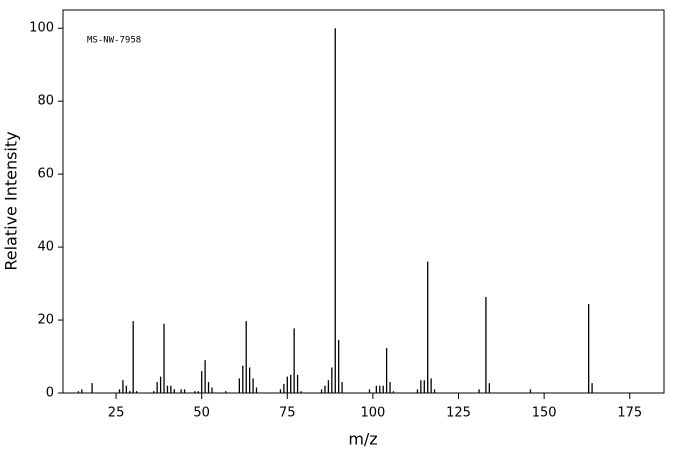  I want to click on y-tick-label: 80, so click(45, 101).